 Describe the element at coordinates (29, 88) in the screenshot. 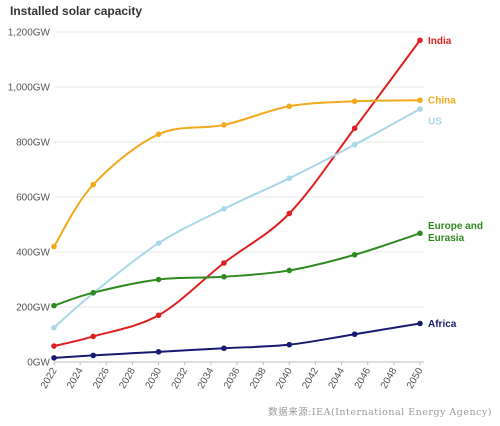

I see `y-tick-label: 1,000GW` at that location.